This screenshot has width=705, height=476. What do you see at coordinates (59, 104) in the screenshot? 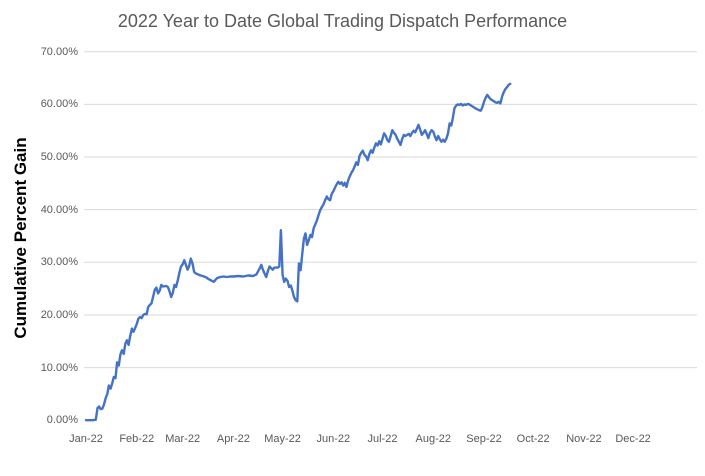
I see `y-tick-label: 60.00%` at bounding box center [59, 104].